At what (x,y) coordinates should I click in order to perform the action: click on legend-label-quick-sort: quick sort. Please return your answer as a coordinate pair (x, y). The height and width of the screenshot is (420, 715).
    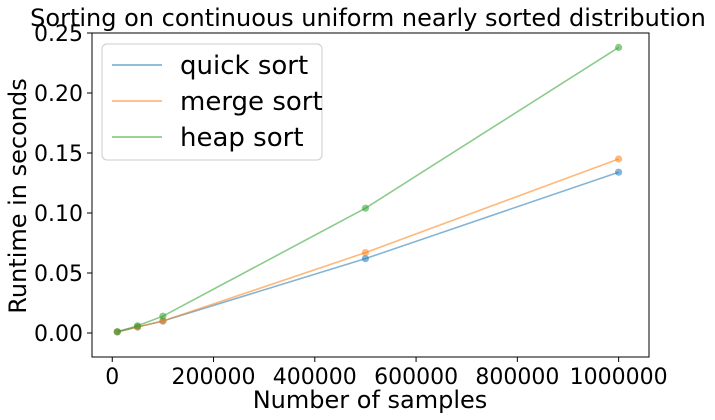
    Looking at the image, I should click on (244, 66).